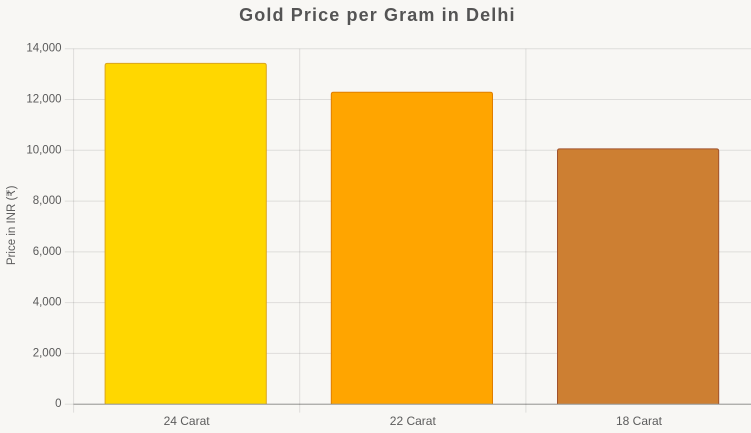 This screenshot has height=433, width=751. What do you see at coordinates (43, 49) in the screenshot?
I see `svg-text: 14,000` at bounding box center [43, 49].